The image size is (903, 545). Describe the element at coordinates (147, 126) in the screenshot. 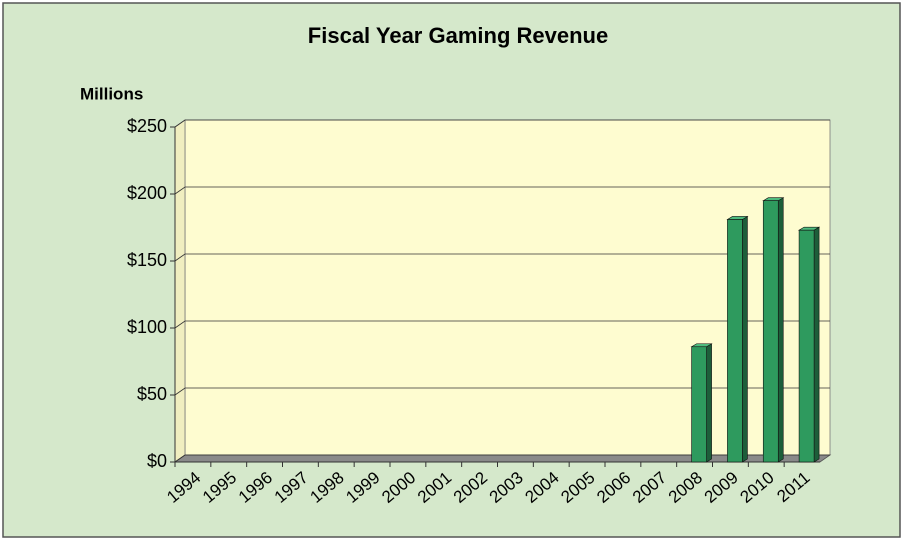

I see `y-tick-label: $250` at that location.